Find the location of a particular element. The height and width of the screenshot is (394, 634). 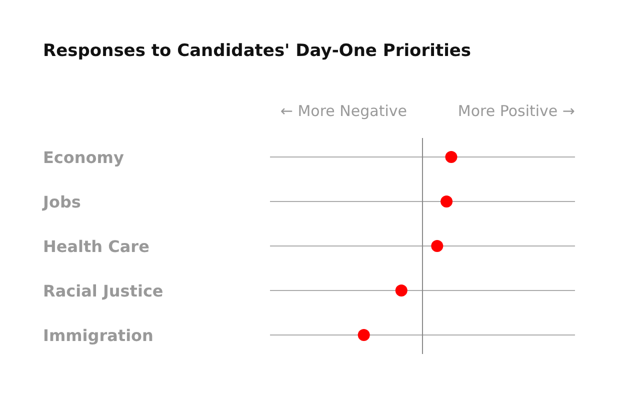

y-tick-label: Racial Justice is located at coordinates (103, 291).